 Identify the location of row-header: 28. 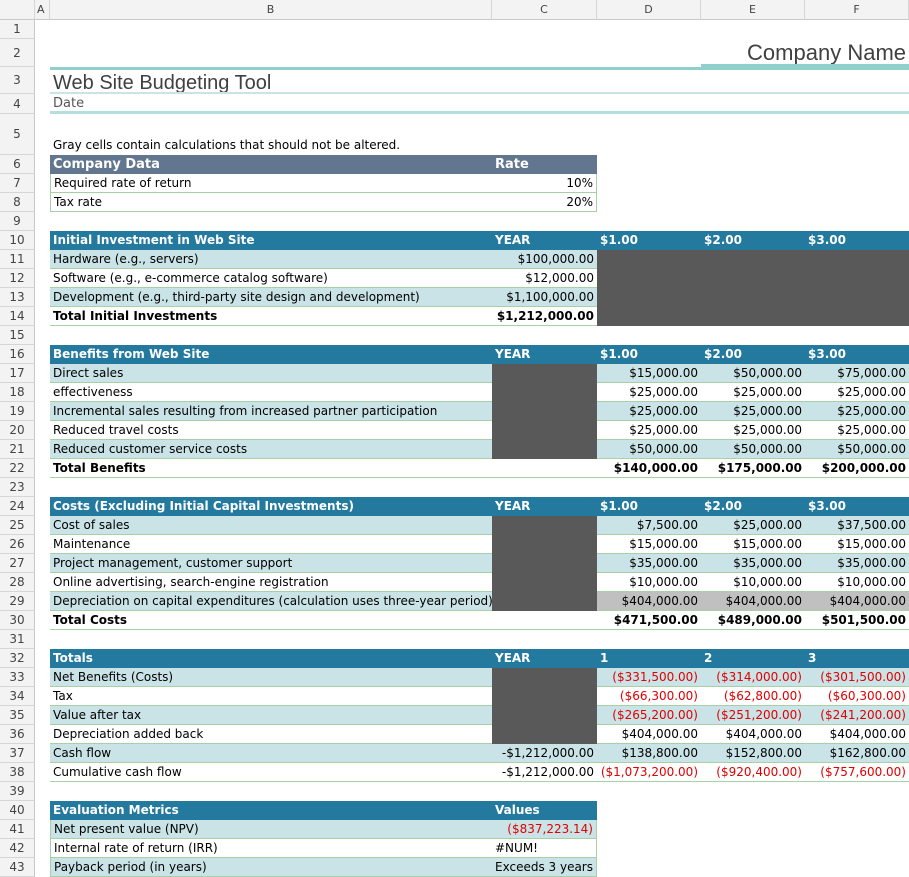
(17, 582).